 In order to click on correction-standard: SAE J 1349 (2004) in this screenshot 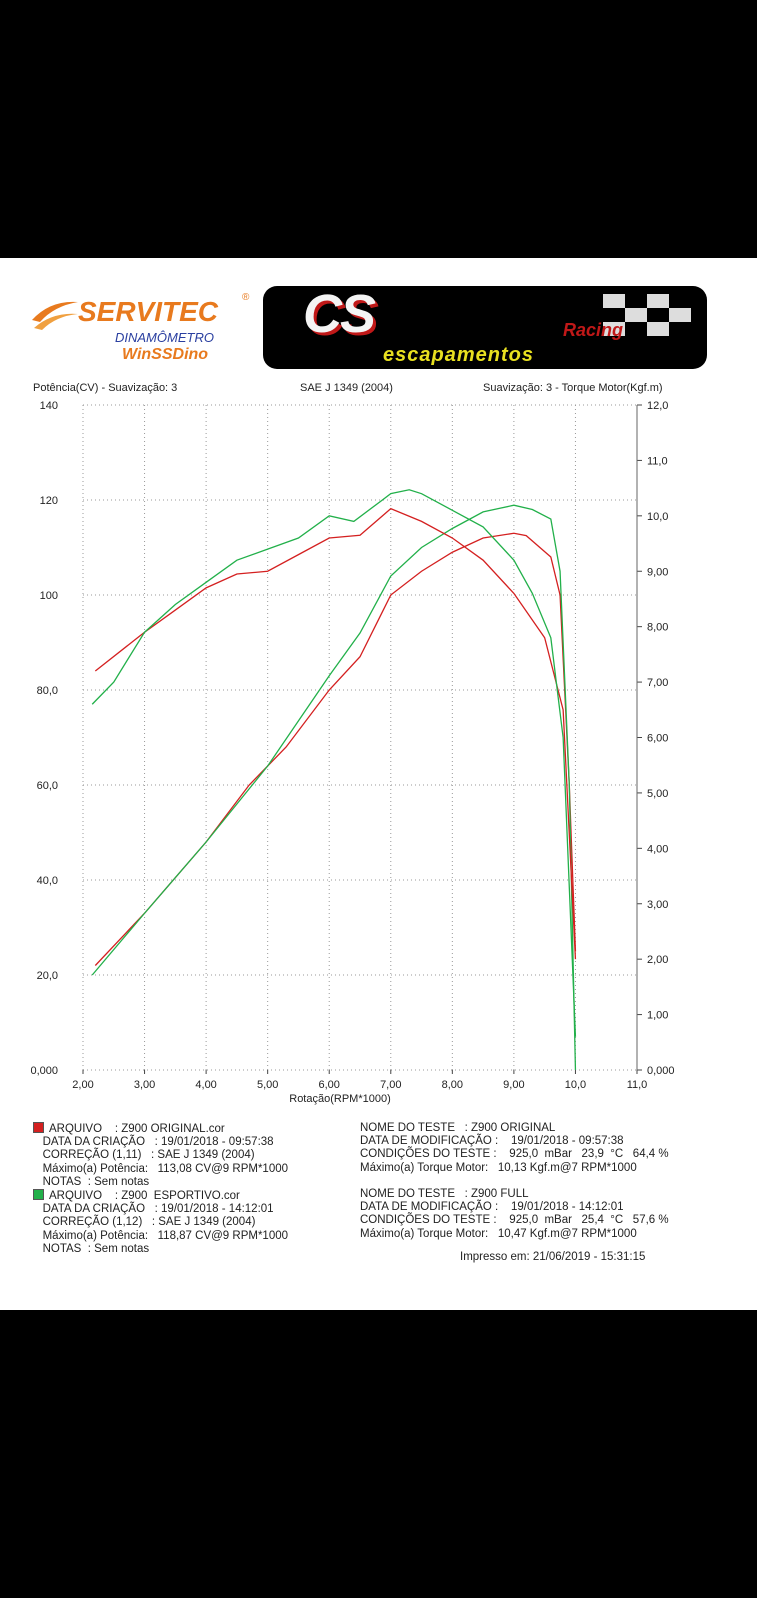, I will do `click(346, 388)`.